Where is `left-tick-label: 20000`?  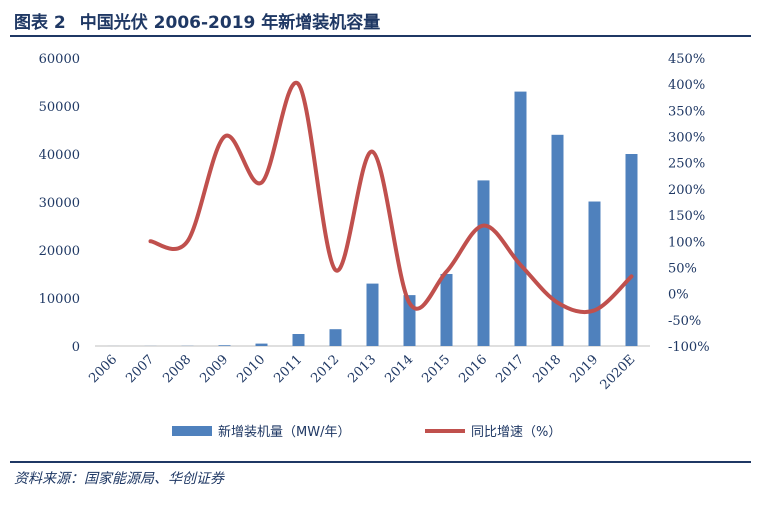
left-tick-label: 20000 is located at coordinates (59, 251).